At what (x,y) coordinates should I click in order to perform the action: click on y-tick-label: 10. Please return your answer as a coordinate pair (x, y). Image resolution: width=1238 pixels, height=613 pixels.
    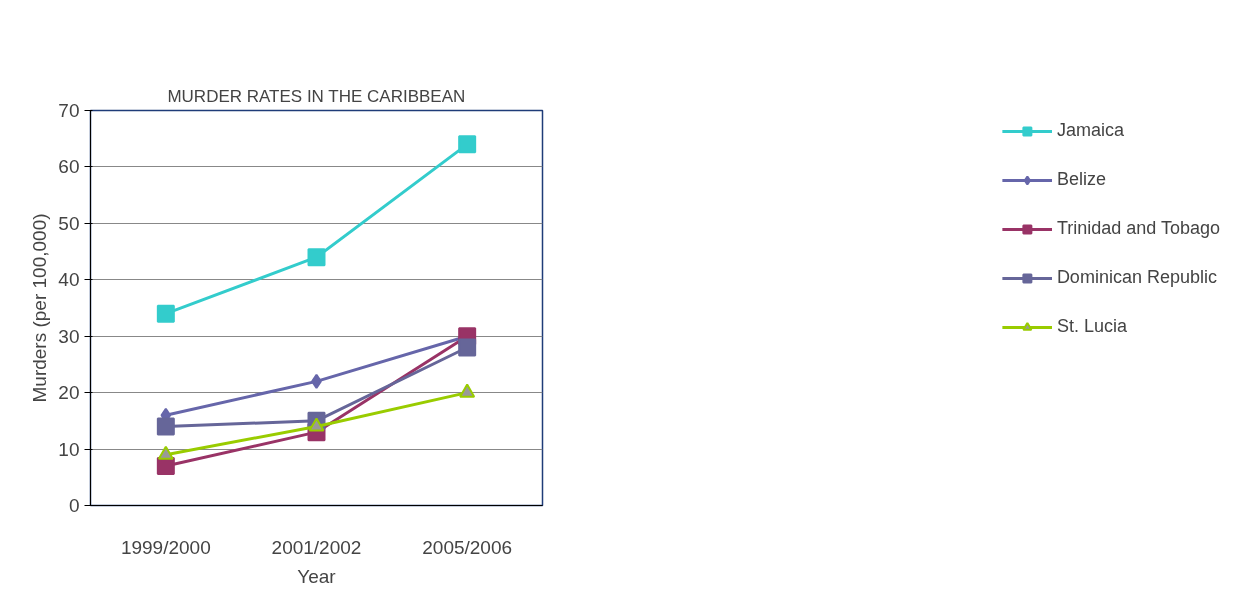
    Looking at the image, I should click on (69, 449).